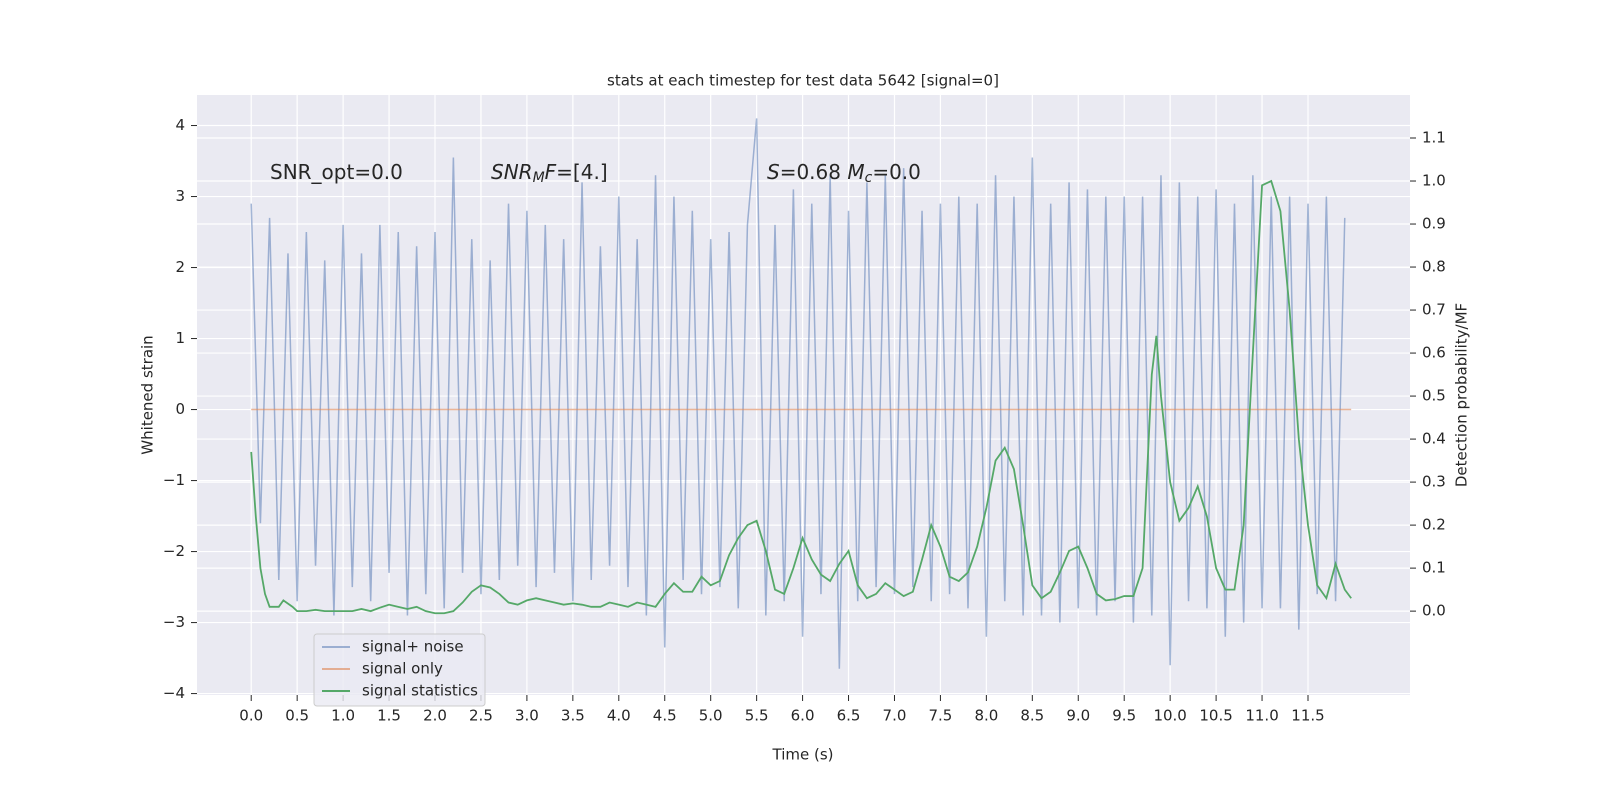  What do you see at coordinates (814, 172) in the screenshot?
I see `annotation-part: =0.68` at bounding box center [814, 172].